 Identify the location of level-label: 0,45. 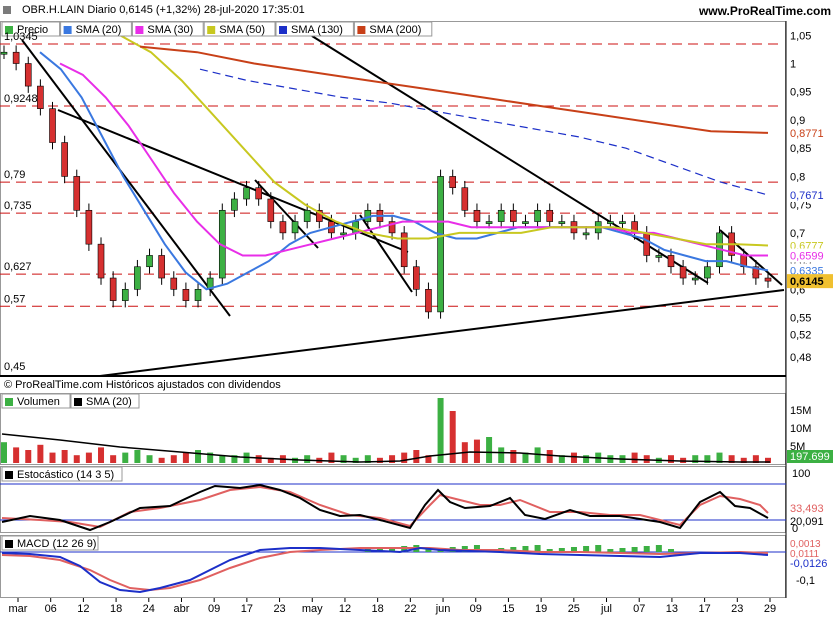
(14, 367).